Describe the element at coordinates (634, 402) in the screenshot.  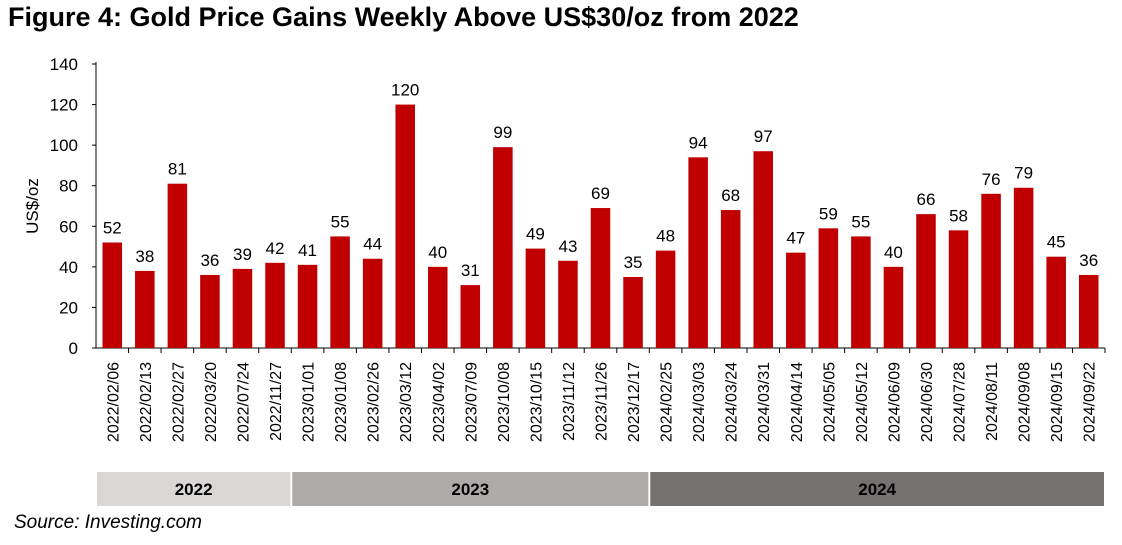
I see `x-tick-label: 2023/12/17` at that location.